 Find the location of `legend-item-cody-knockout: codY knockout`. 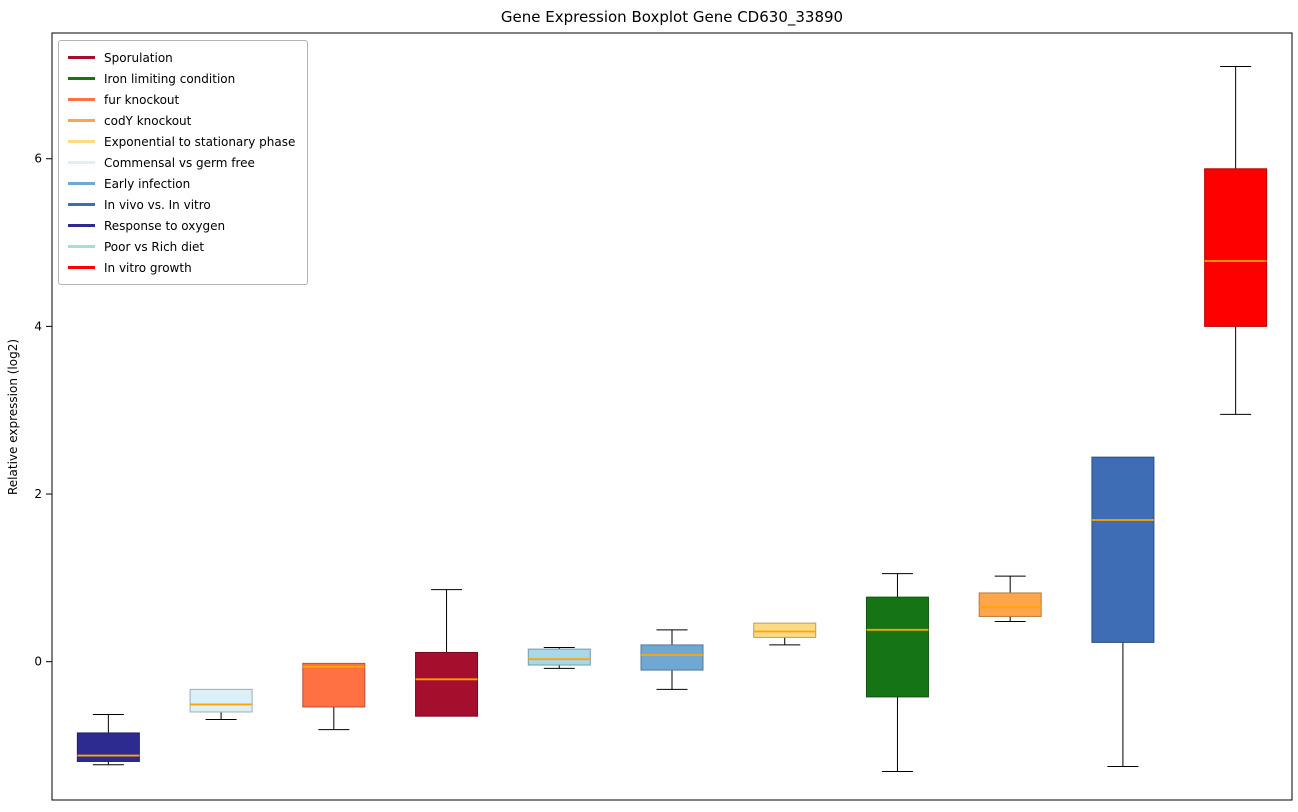

legend-item-cody-knockout: codY knockout is located at coordinates (181, 120).